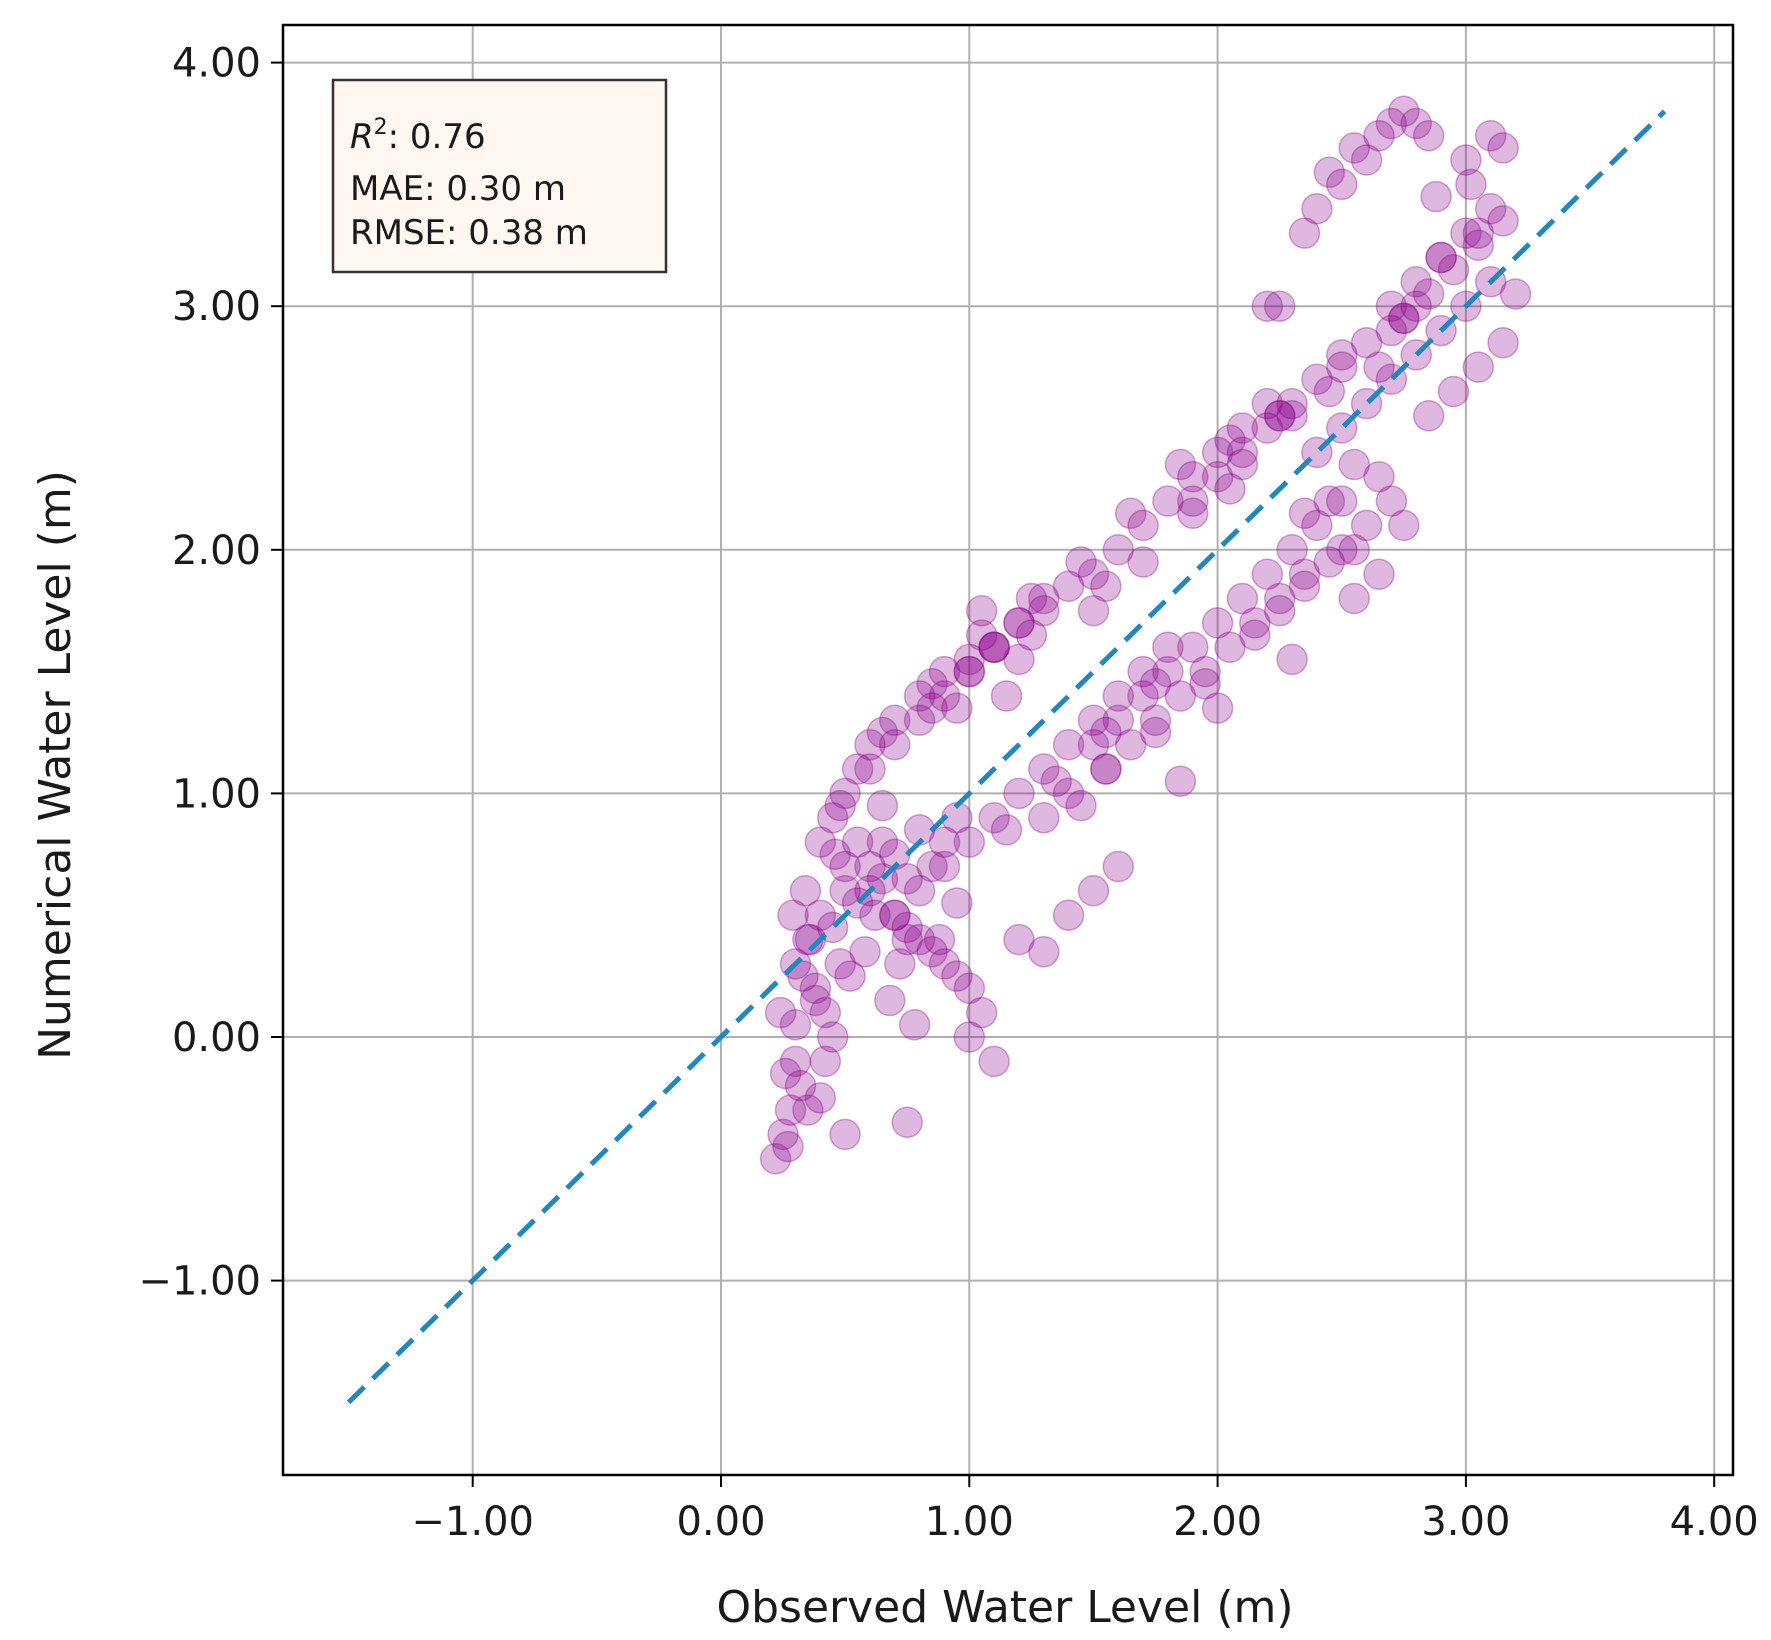  Describe the element at coordinates (216, 551) in the screenshot. I see `y-tick-label: 2.00` at that location.